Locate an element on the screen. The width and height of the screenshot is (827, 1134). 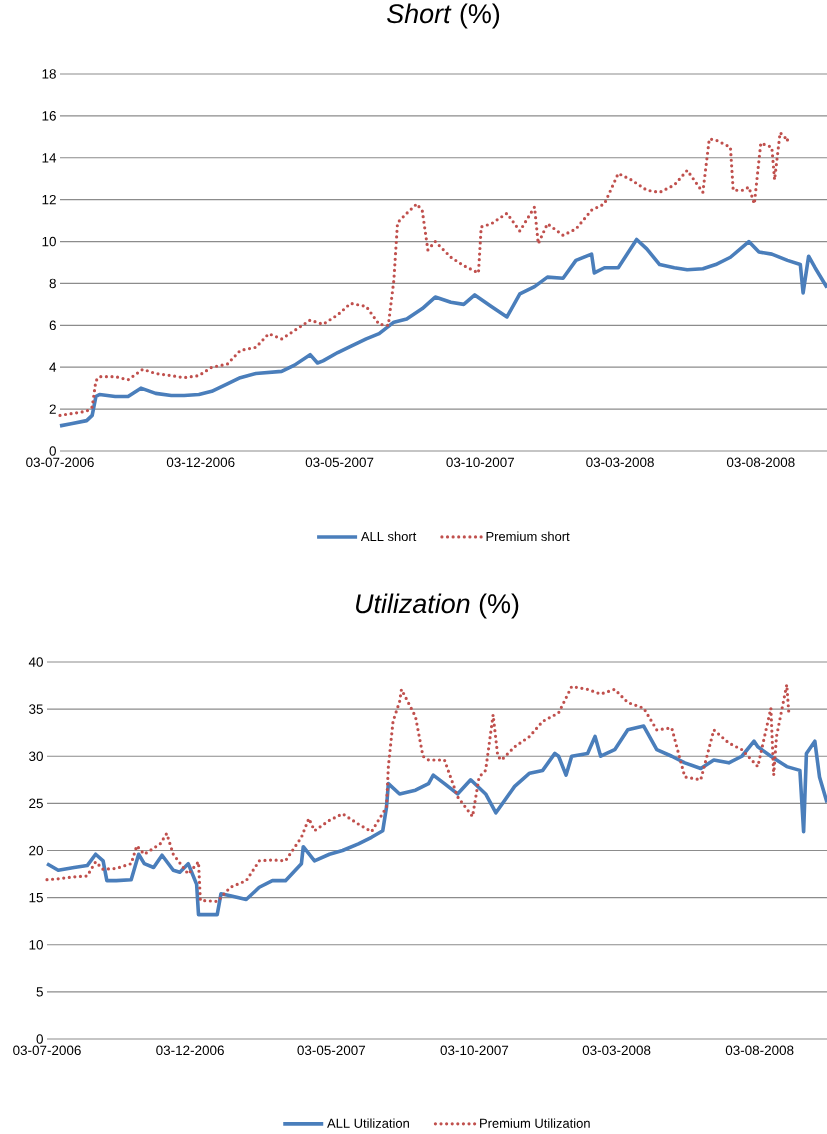
y-tick-label: 15 is located at coordinates (36, 897).